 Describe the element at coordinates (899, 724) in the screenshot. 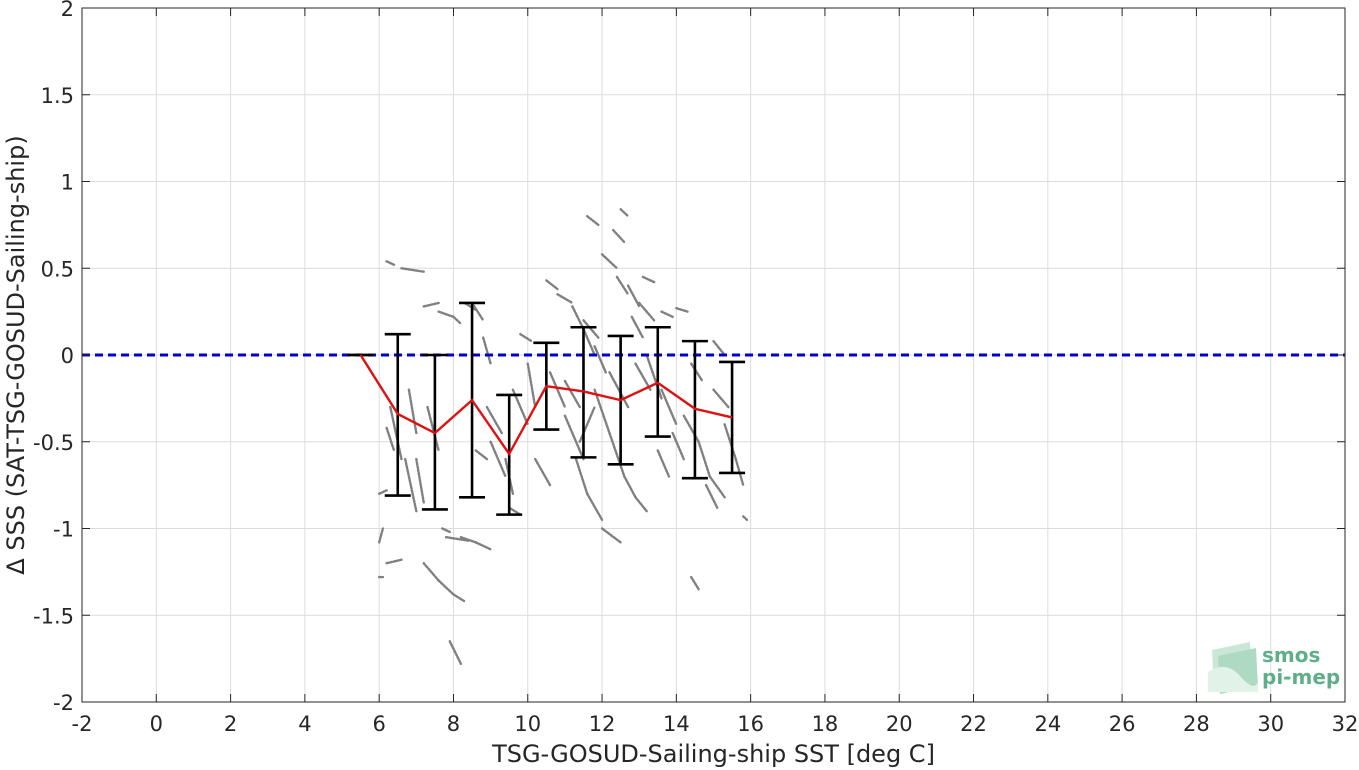

I see `x-tick-label: 20` at that location.